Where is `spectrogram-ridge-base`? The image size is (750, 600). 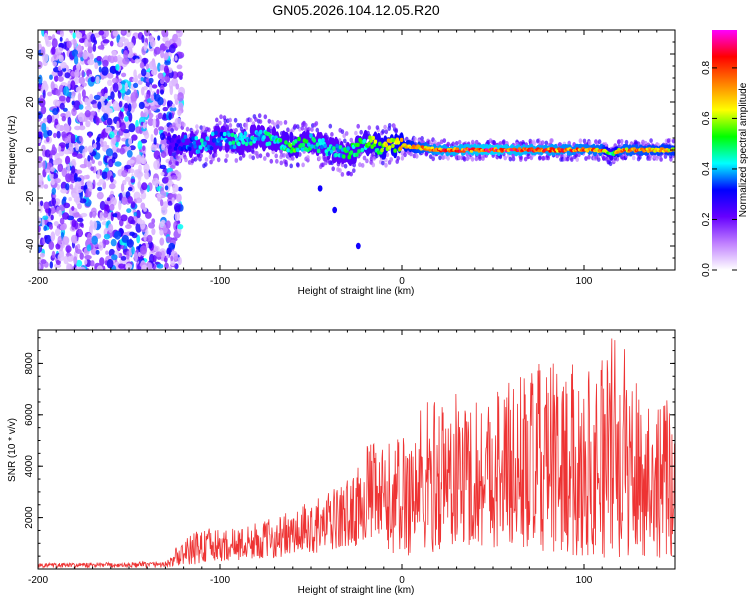 spectrogram-ridge-base is located at coordinates (365, 135).